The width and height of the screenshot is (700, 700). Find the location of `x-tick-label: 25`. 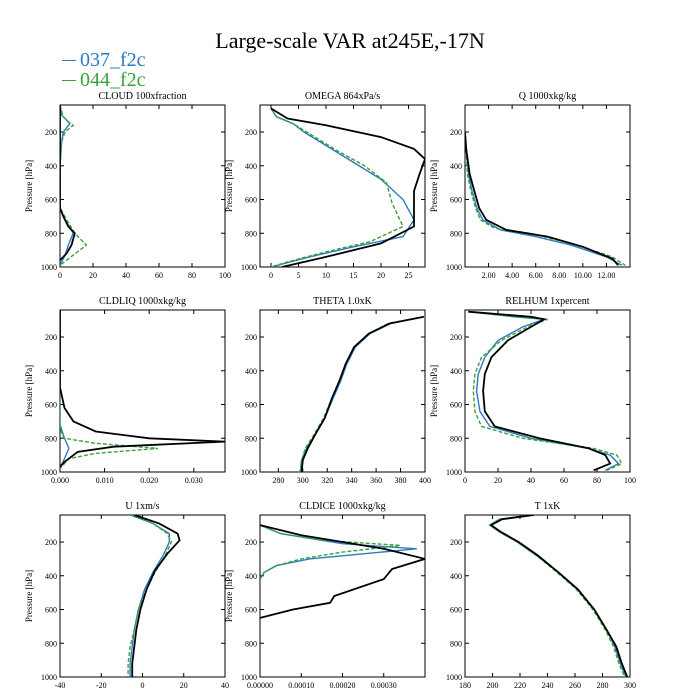

x-tick-label: 25 is located at coordinates (409, 275).